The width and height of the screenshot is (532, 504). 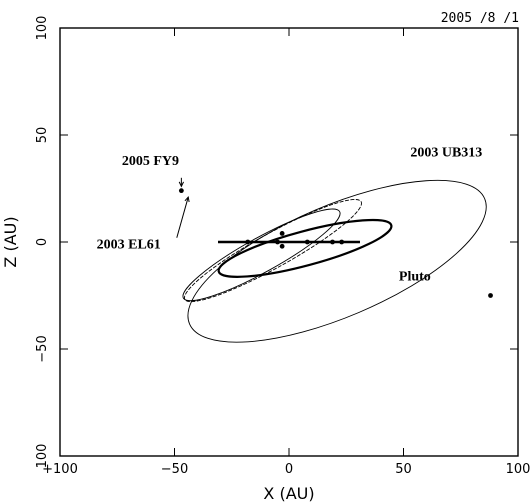 What do you see at coordinates (490, 295) in the screenshot?
I see `body-2003-ub313` at bounding box center [490, 295].